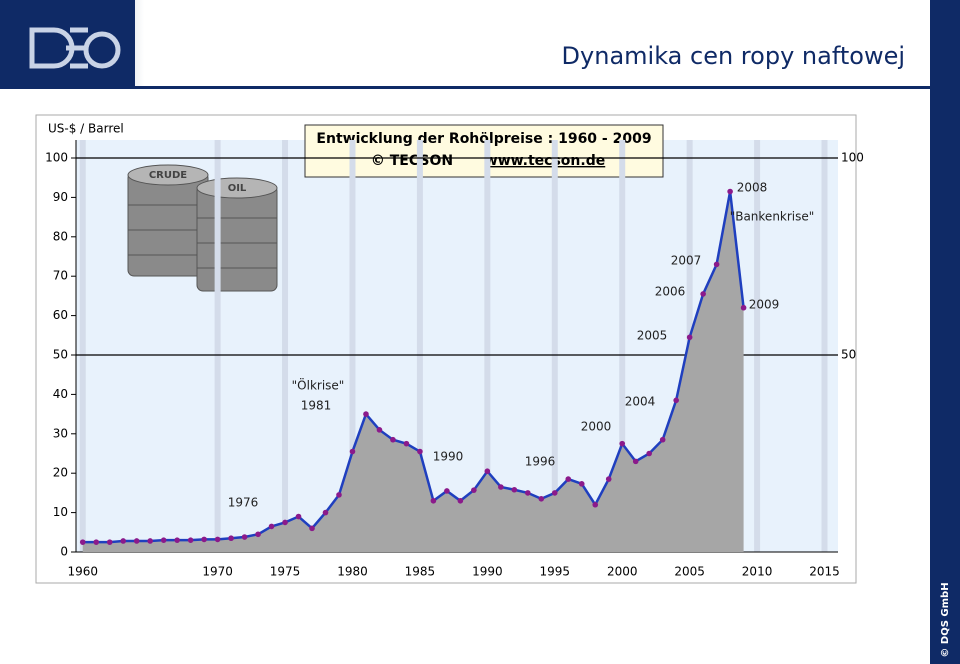 The image size is (960, 664). What do you see at coordinates (686, 261) in the screenshot?
I see `annotation: 2007` at bounding box center [686, 261].